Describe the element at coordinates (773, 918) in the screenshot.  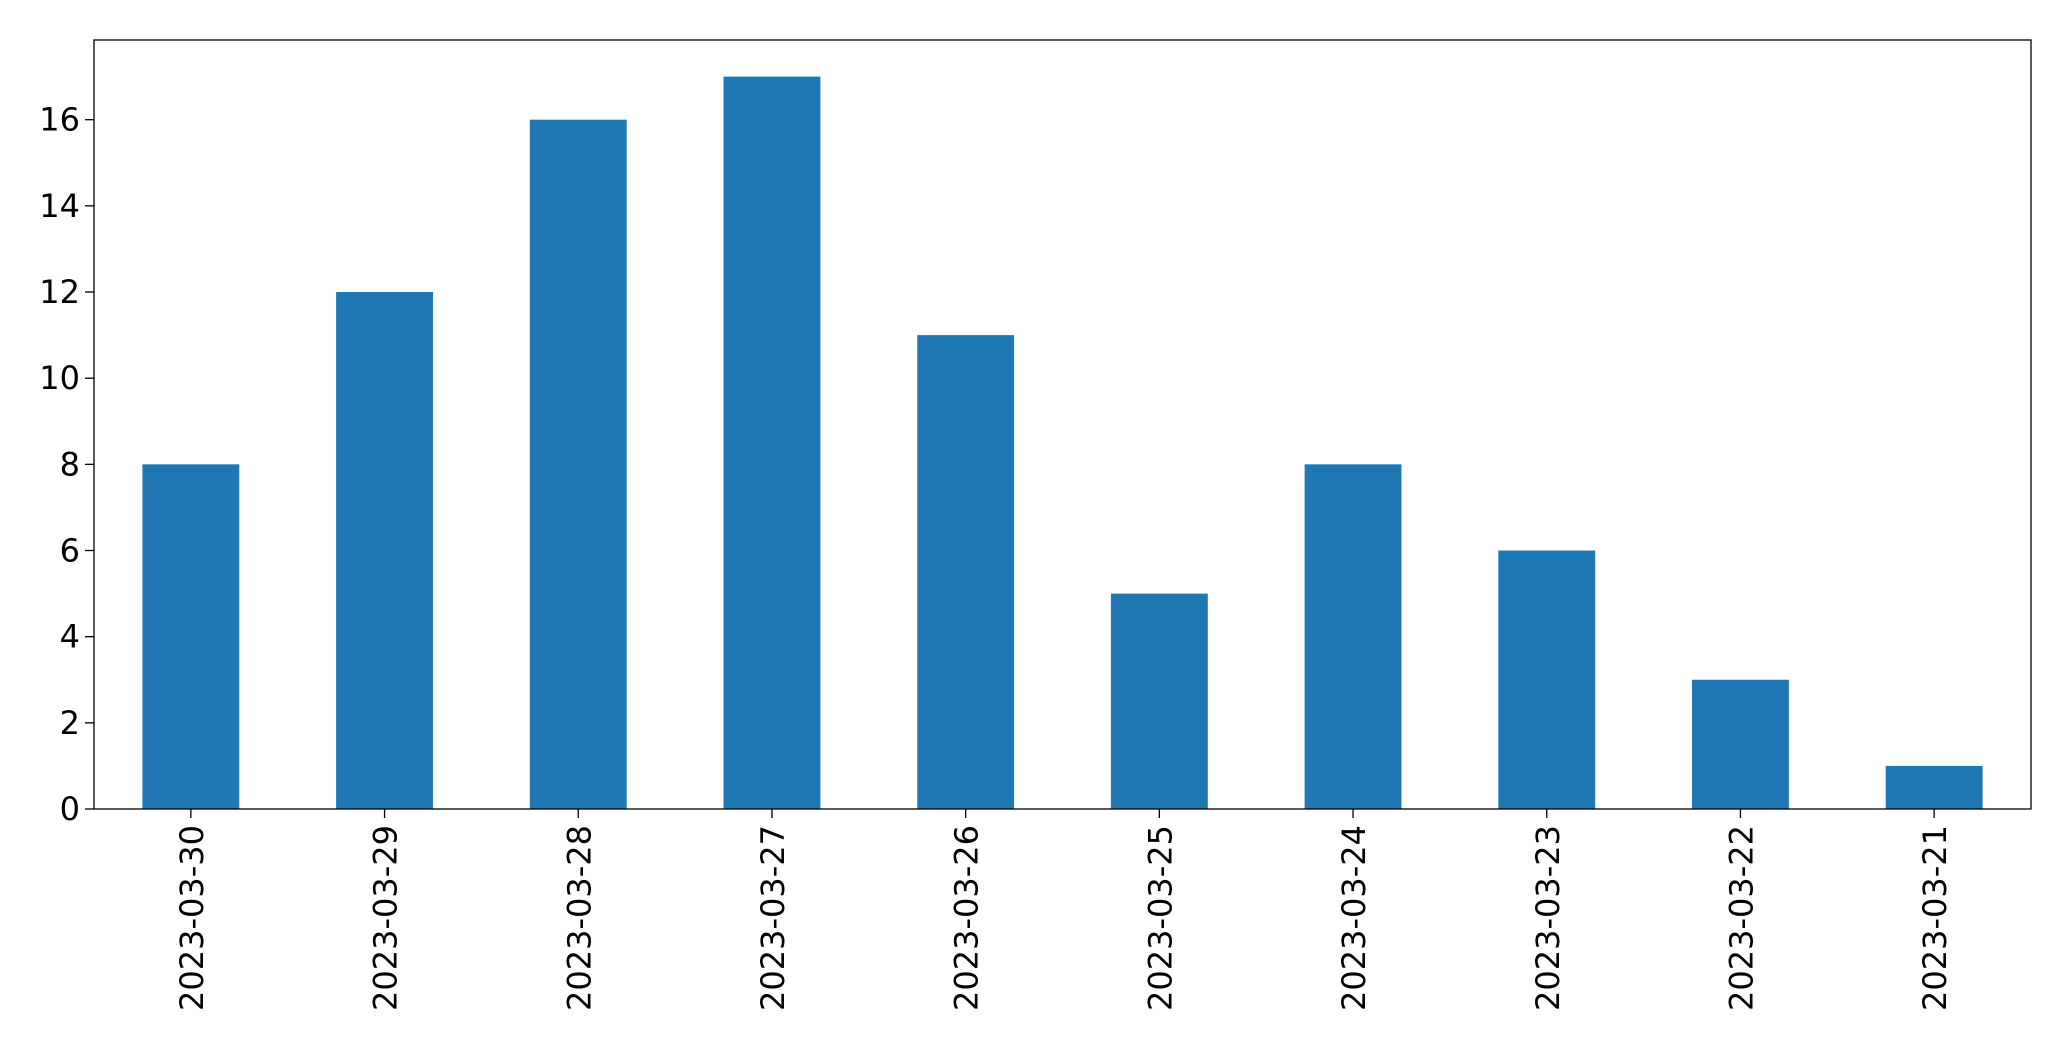
I see `x-tick-label: 2023-03-27` at that location.